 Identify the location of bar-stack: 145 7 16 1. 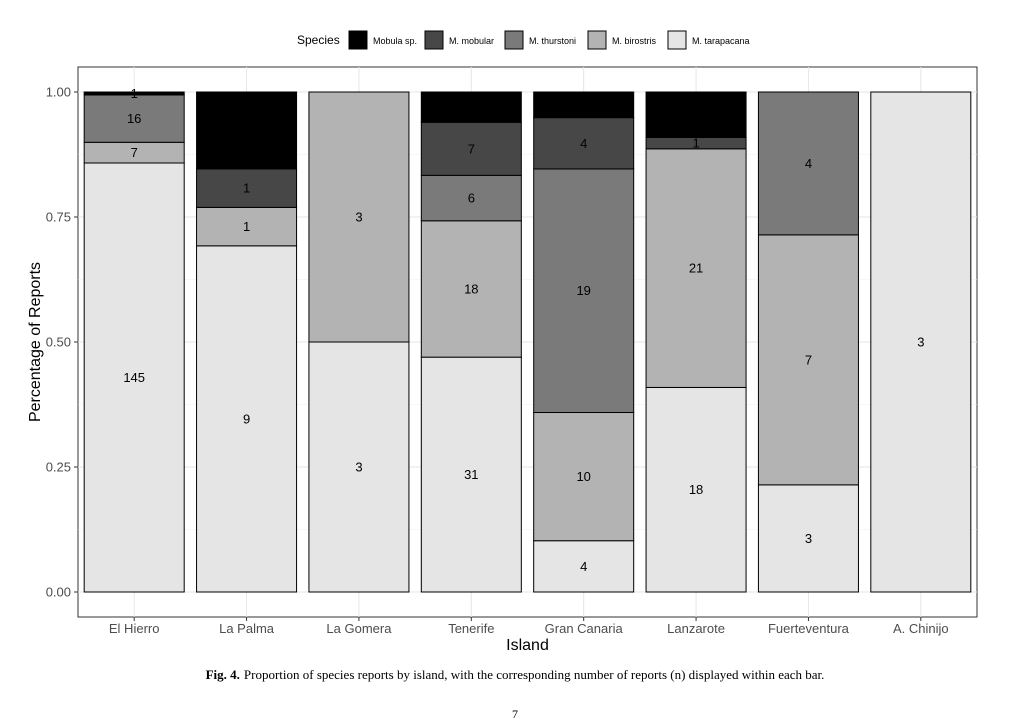
(134, 339).